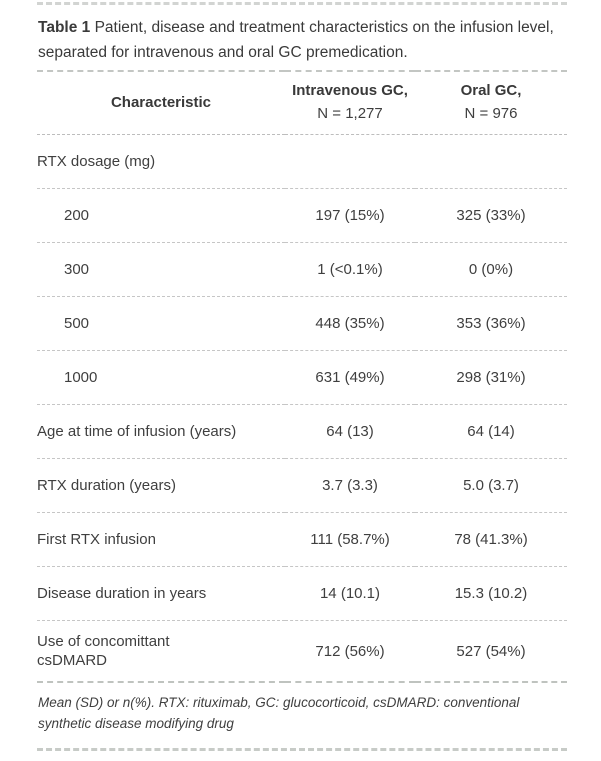  Describe the element at coordinates (106, 485) in the screenshot. I see `row-label: RTX duration (years)` at that location.